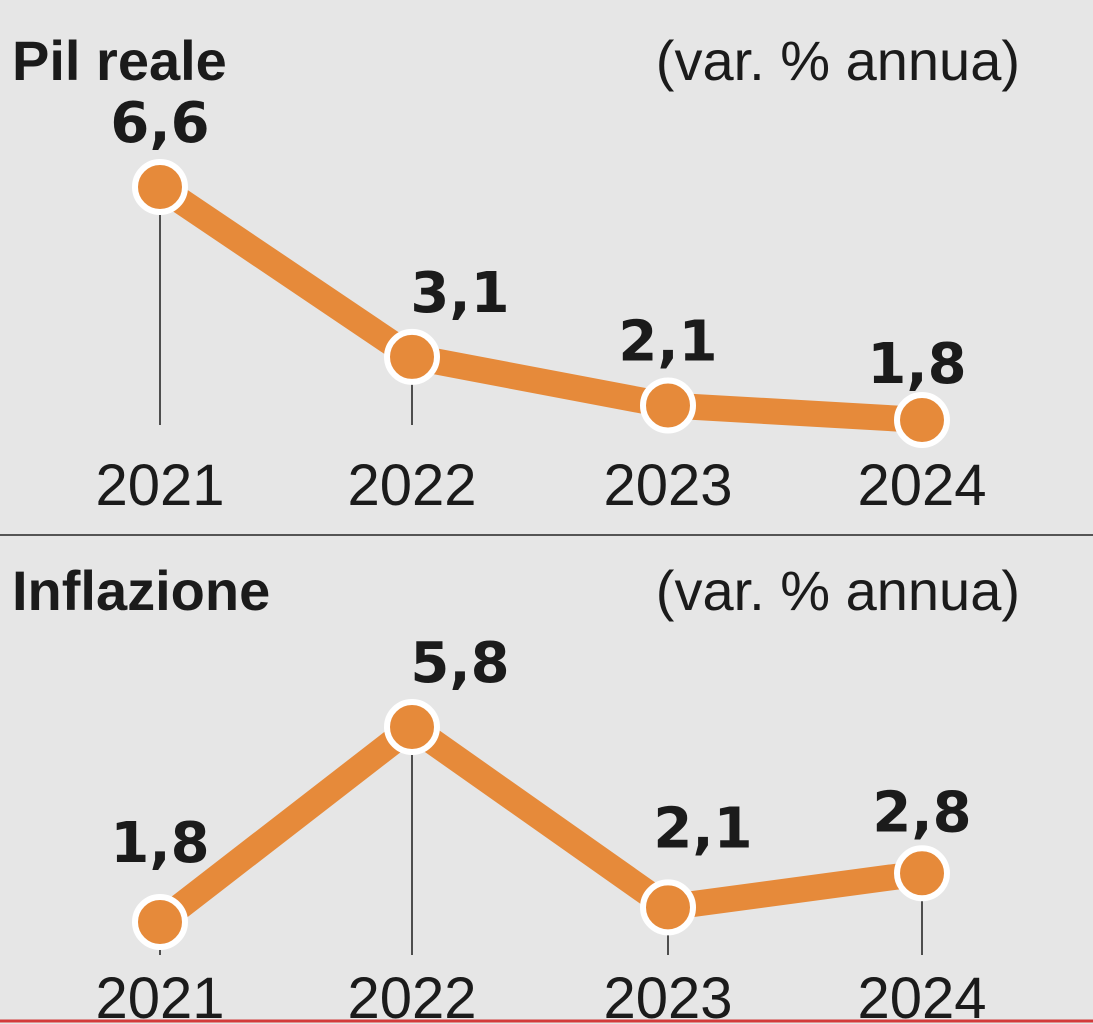 The image size is (1093, 1024). What do you see at coordinates (159, 843) in the screenshot?
I see `data-label-2021: 1,8` at bounding box center [159, 843].